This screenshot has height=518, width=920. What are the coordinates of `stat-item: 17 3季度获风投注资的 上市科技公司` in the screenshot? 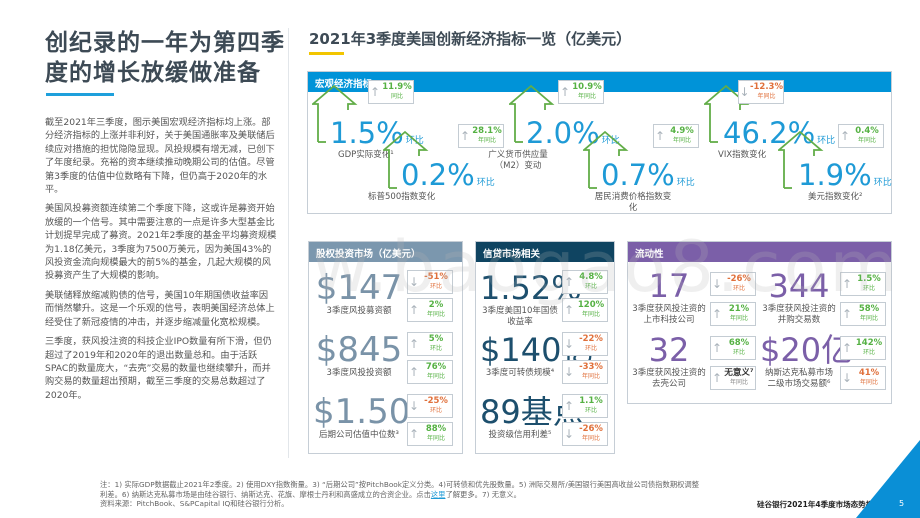 It's located at (669, 297).